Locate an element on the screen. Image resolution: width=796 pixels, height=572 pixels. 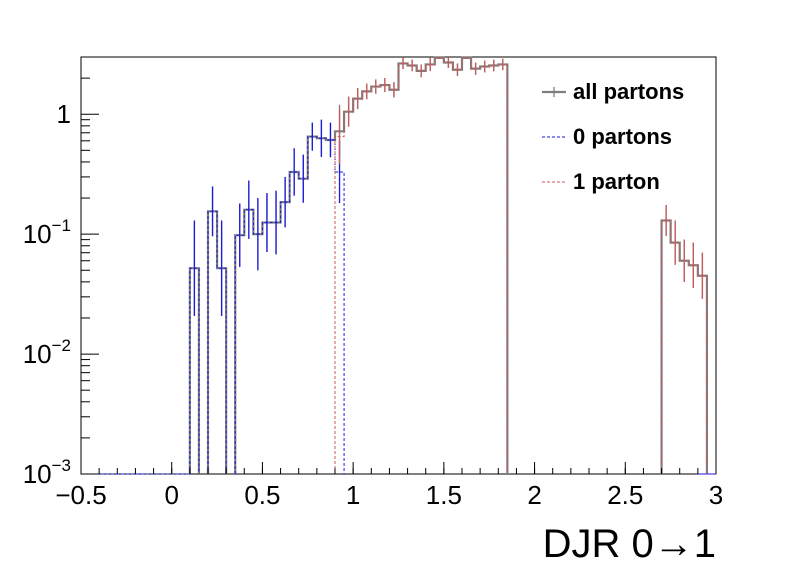
x-tick-label: 2 is located at coordinates (534, 495).